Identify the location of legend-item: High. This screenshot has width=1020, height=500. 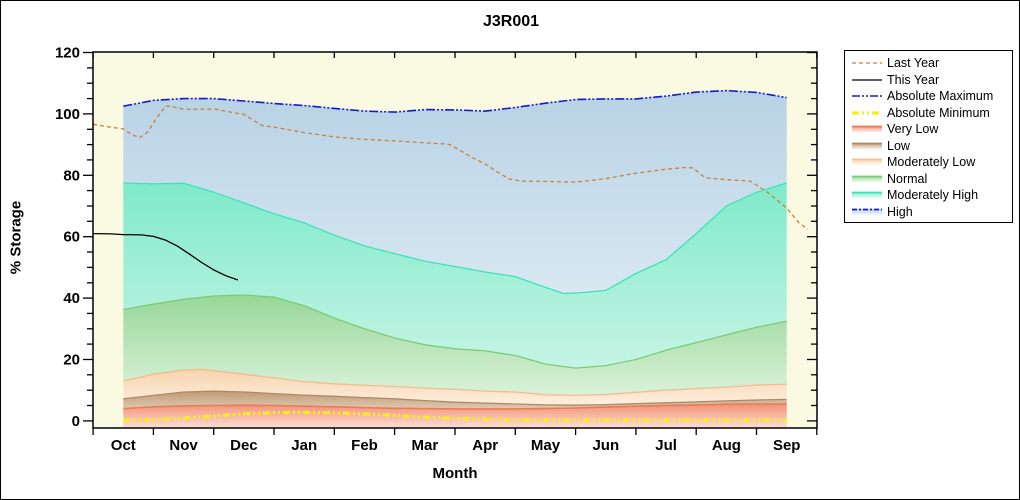
(931, 212).